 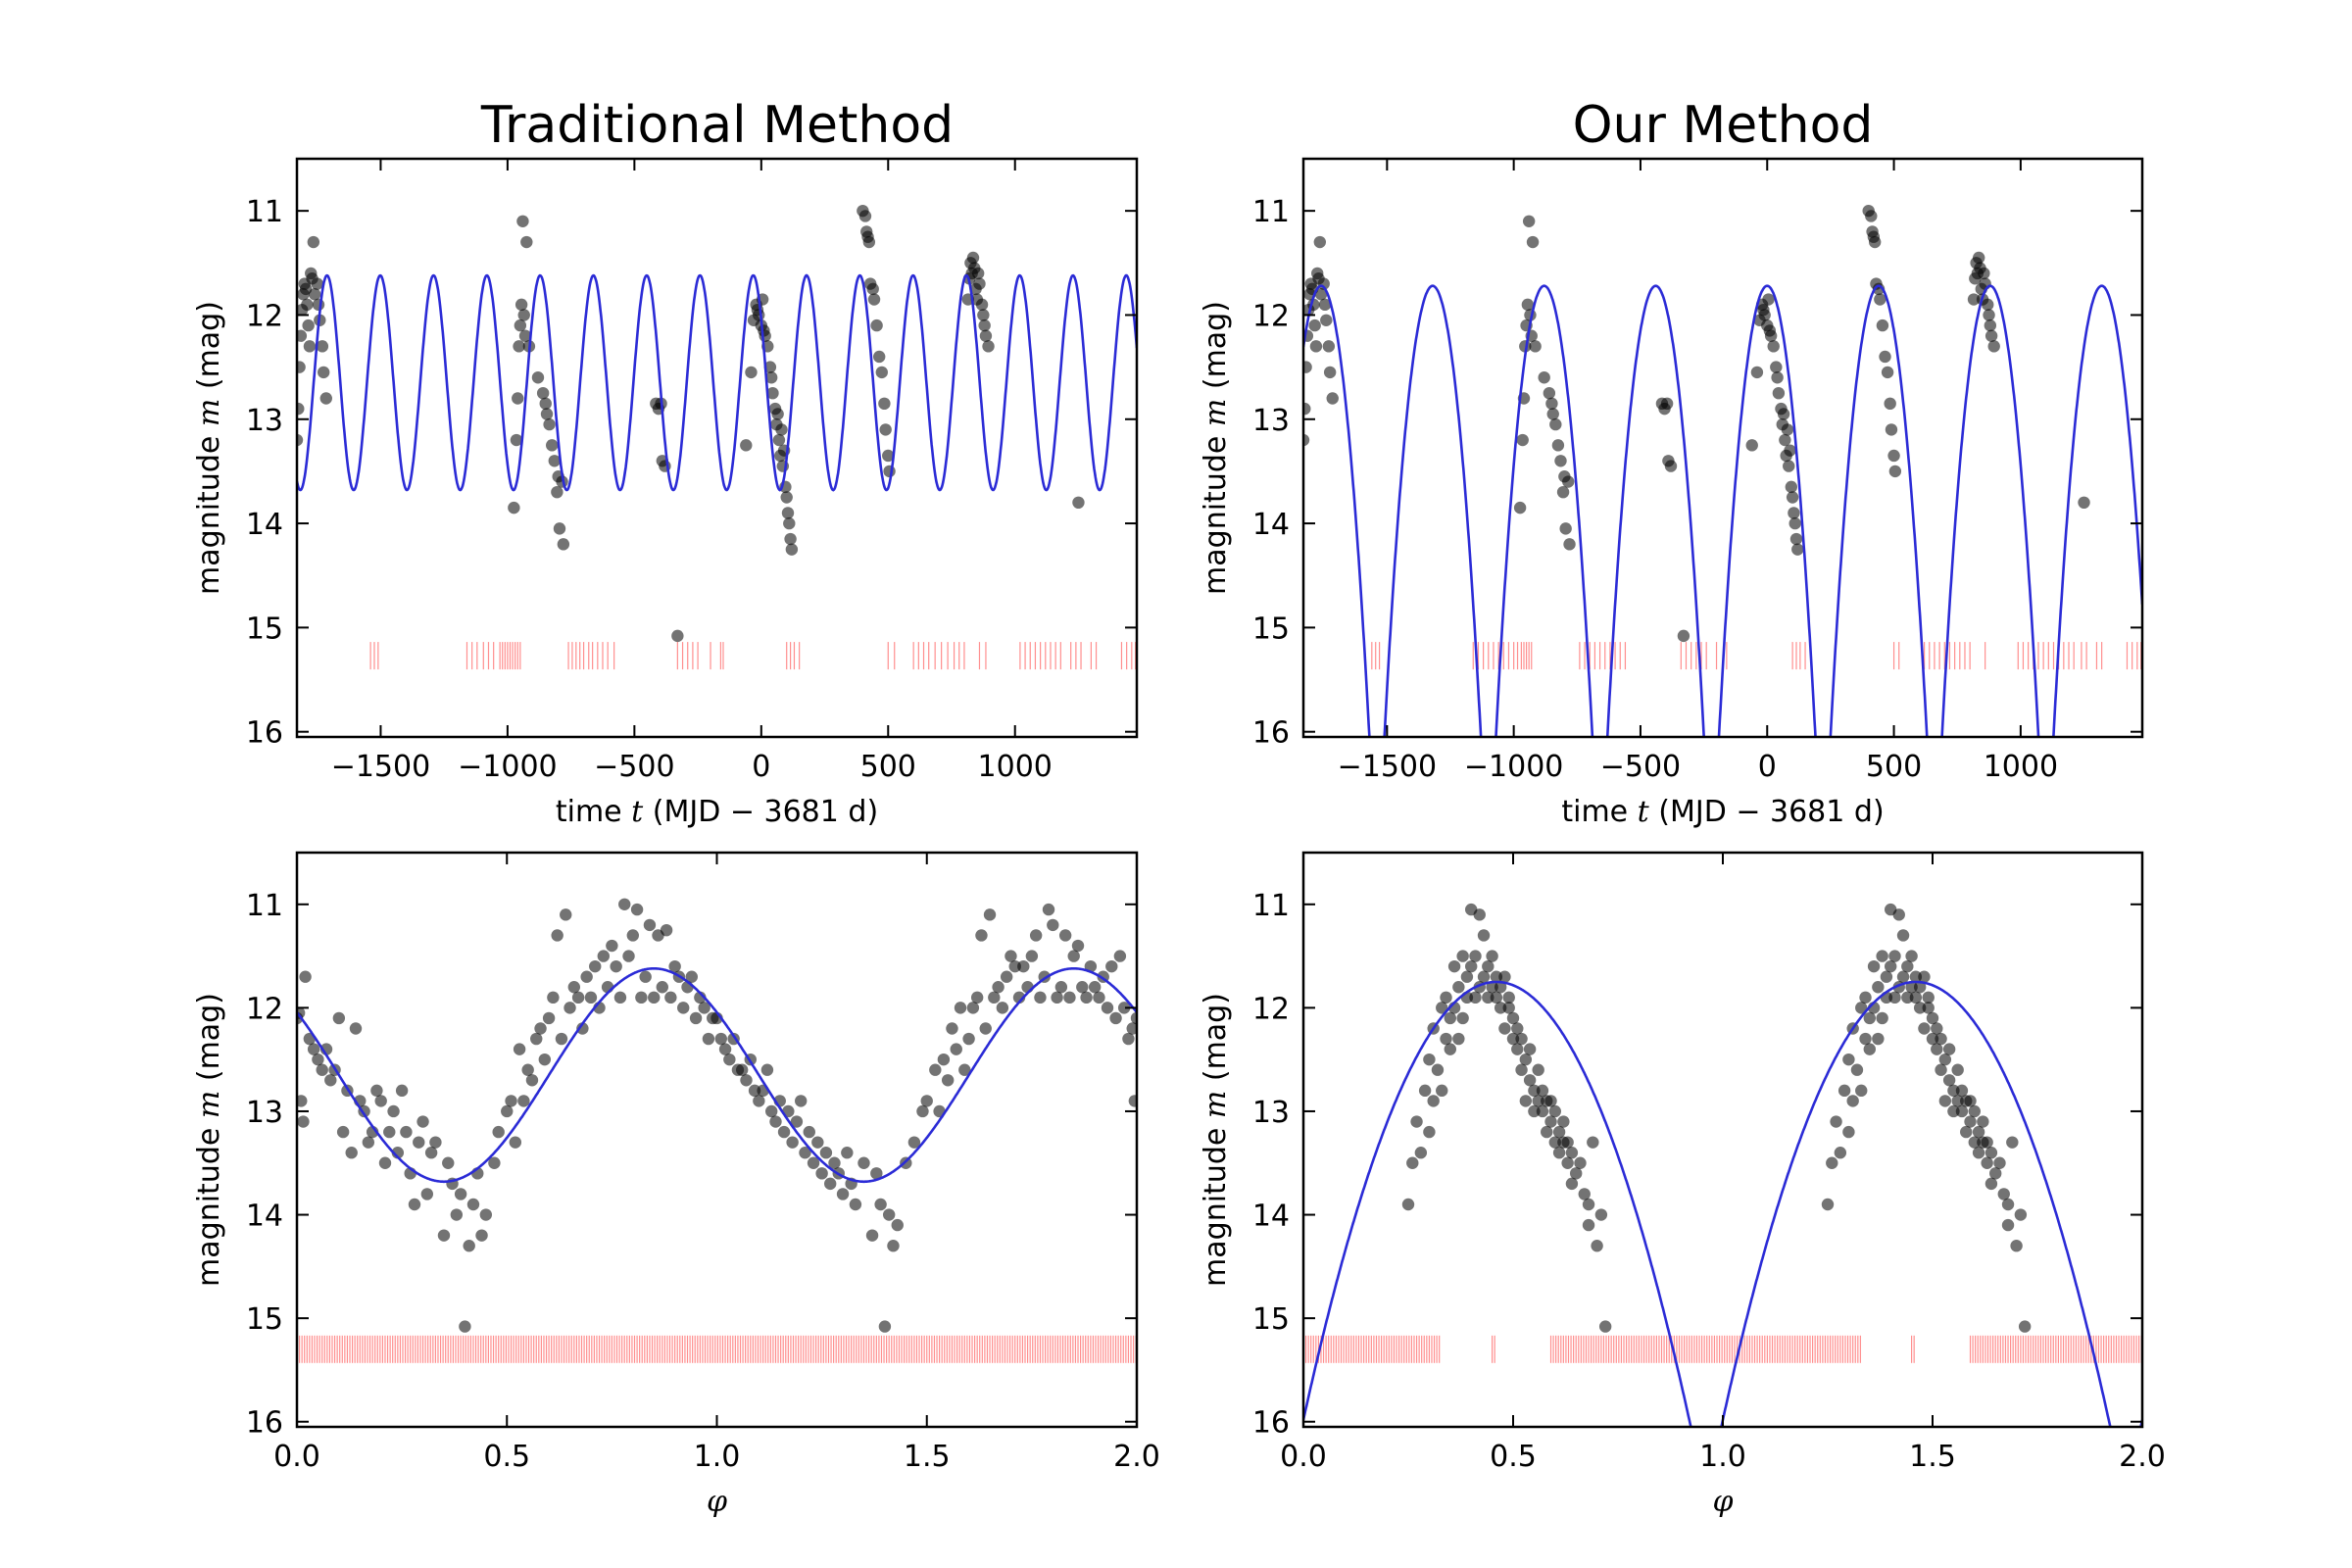 I want to click on y-tick-label: 15, so click(x=264, y=629).